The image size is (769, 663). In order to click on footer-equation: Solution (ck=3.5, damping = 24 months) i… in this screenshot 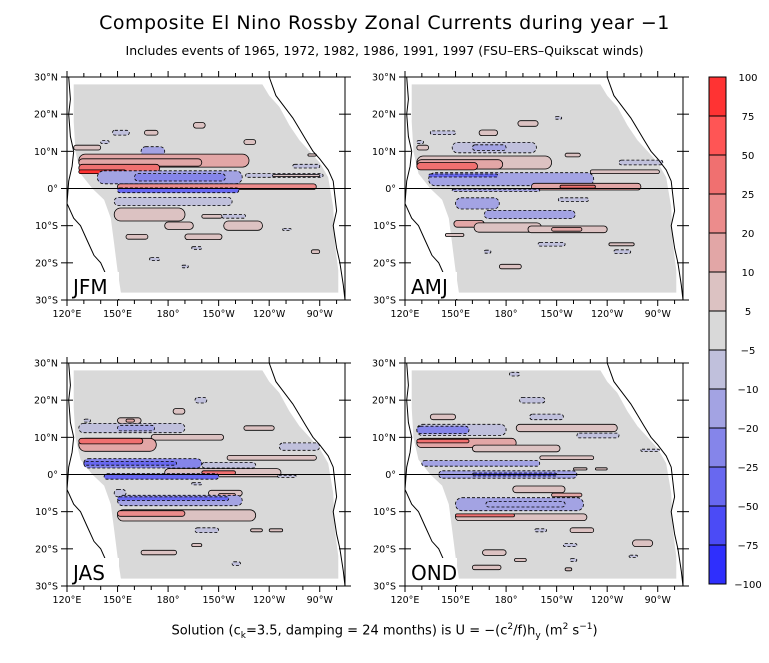, I will do `click(384, 631)`.